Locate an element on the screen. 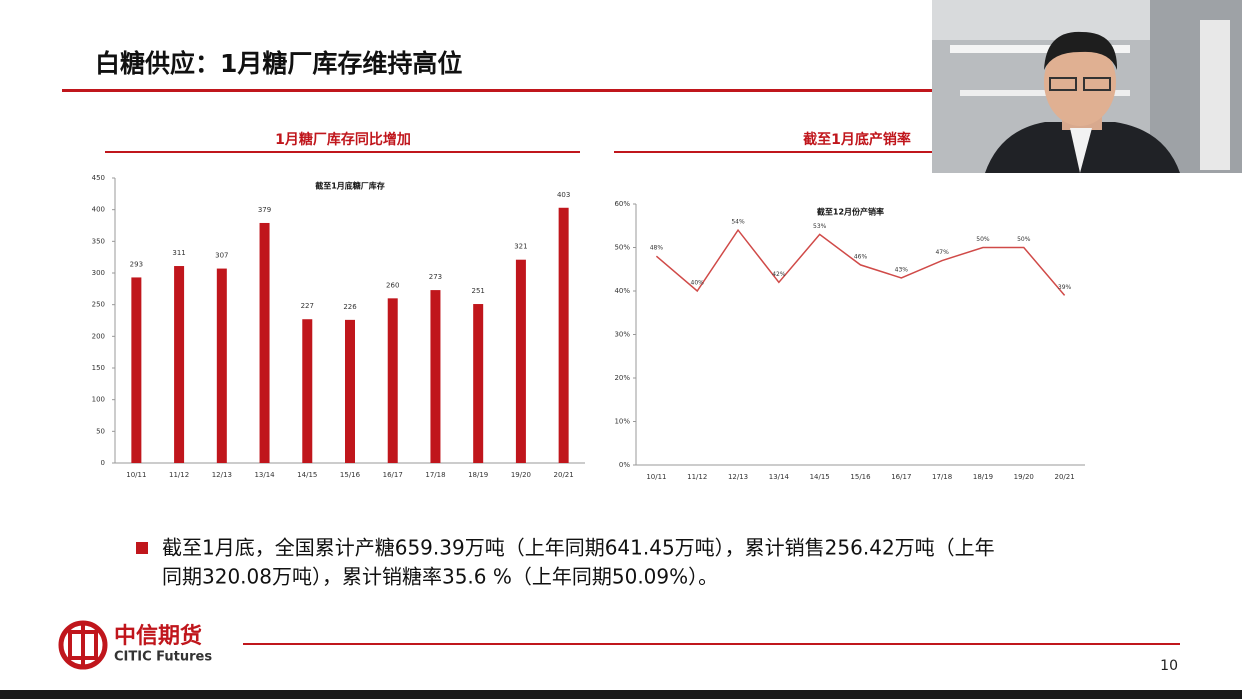 This screenshot has width=1242, height=699. value-label: 260 is located at coordinates (392, 285).